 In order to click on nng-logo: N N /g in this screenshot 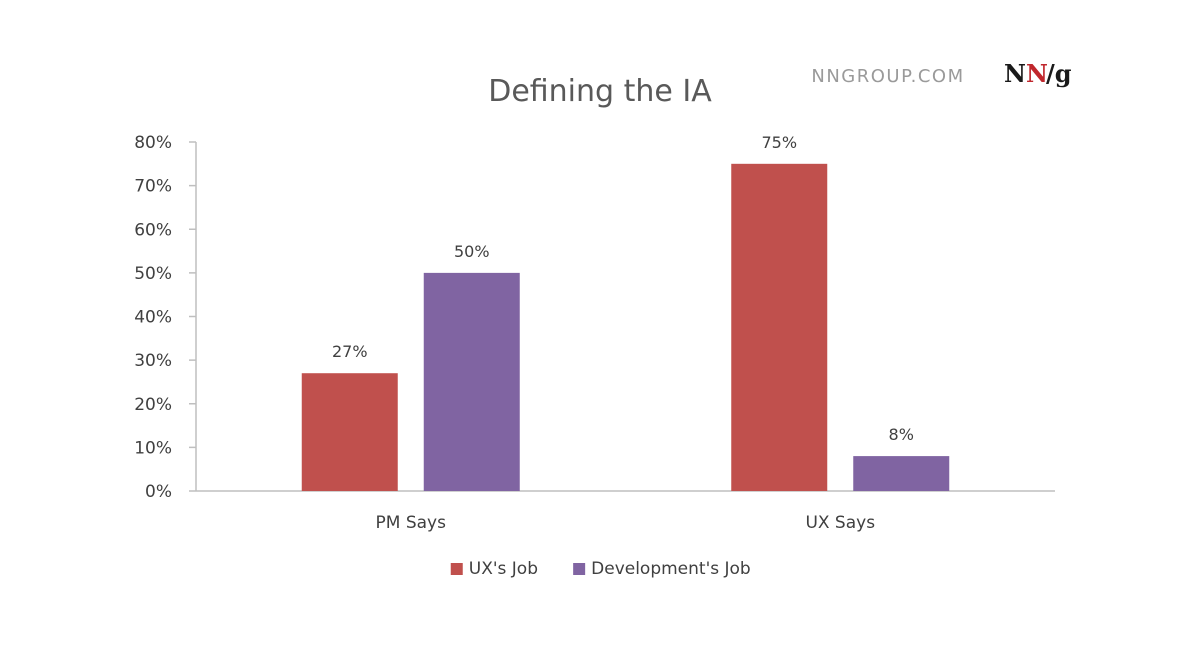, I will do `click(1038, 73)`.